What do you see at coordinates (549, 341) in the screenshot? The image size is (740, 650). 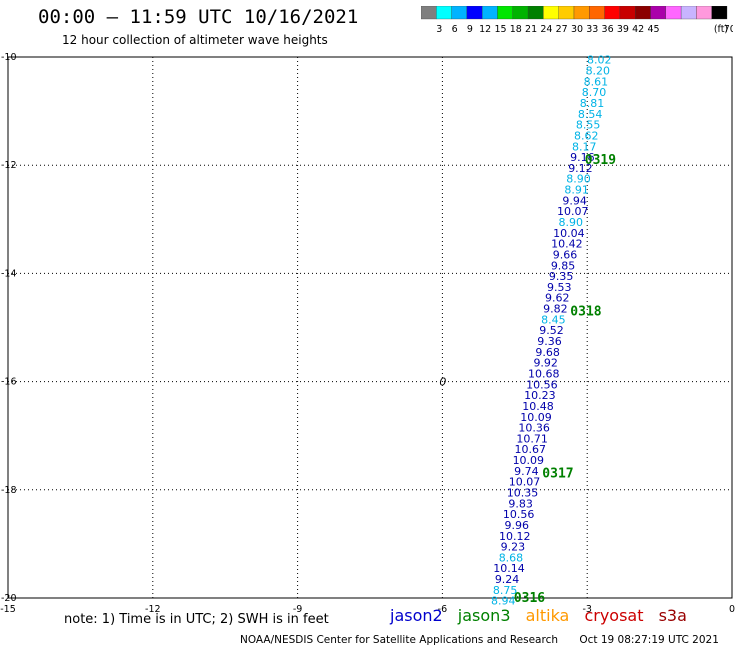 I see `swh-data-label: 9.36` at bounding box center [549, 341].